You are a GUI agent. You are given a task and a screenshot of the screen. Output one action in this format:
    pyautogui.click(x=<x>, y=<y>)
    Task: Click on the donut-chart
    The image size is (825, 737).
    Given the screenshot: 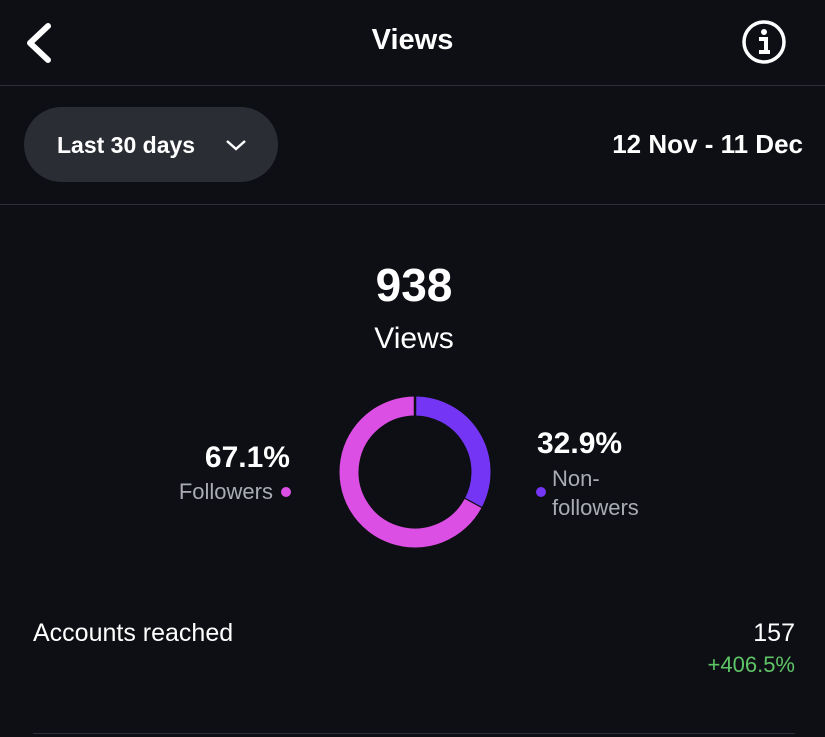 What is the action you would take?
    pyautogui.click(x=415, y=471)
    